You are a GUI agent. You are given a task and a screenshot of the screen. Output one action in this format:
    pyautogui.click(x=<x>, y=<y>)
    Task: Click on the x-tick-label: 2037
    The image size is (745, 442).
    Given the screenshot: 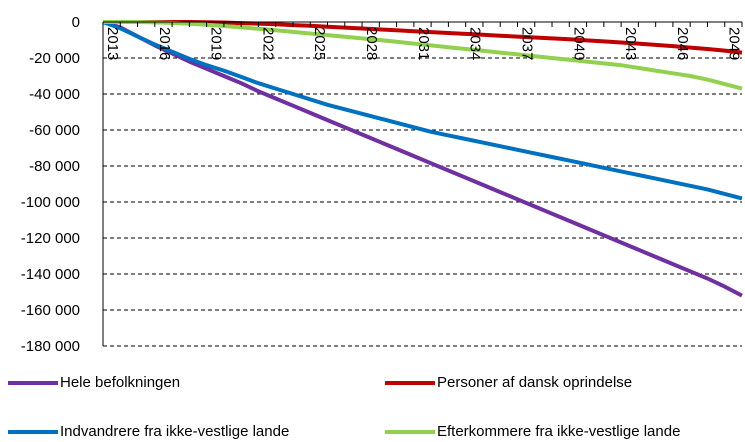 What is the action you would take?
    pyautogui.click(x=526, y=43)
    